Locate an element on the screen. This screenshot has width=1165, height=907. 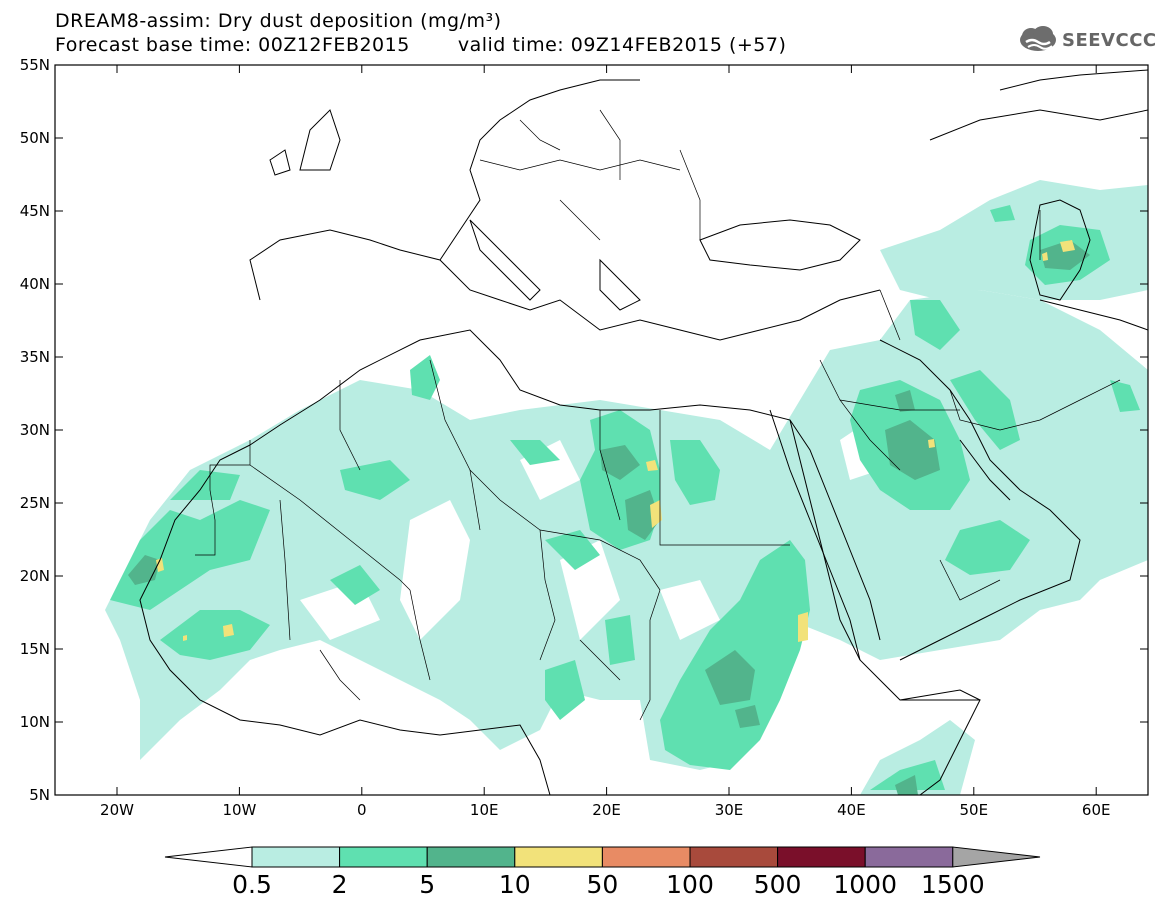
lon-label: 40E is located at coordinates (851, 810).